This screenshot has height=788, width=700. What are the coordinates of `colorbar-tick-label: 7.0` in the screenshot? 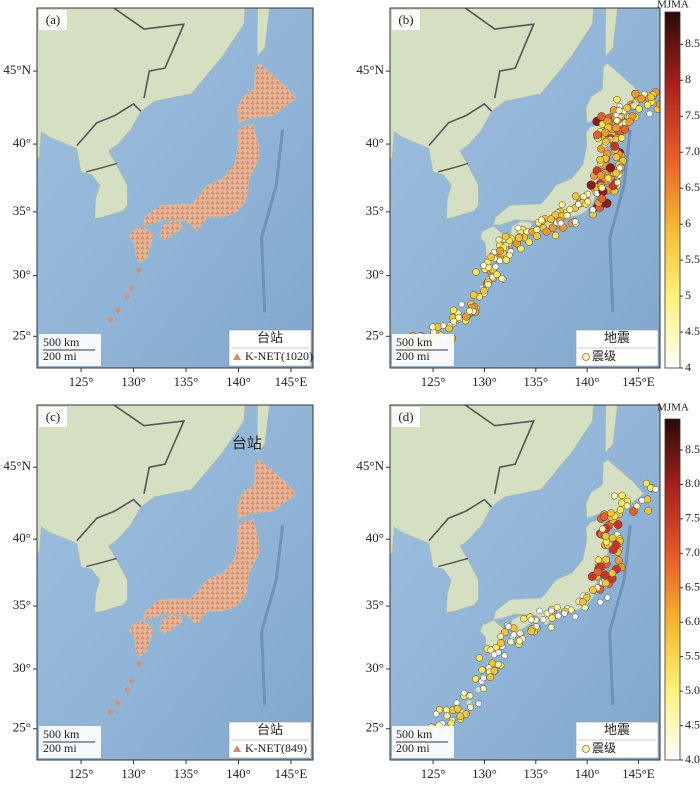 It's located at (692, 151).